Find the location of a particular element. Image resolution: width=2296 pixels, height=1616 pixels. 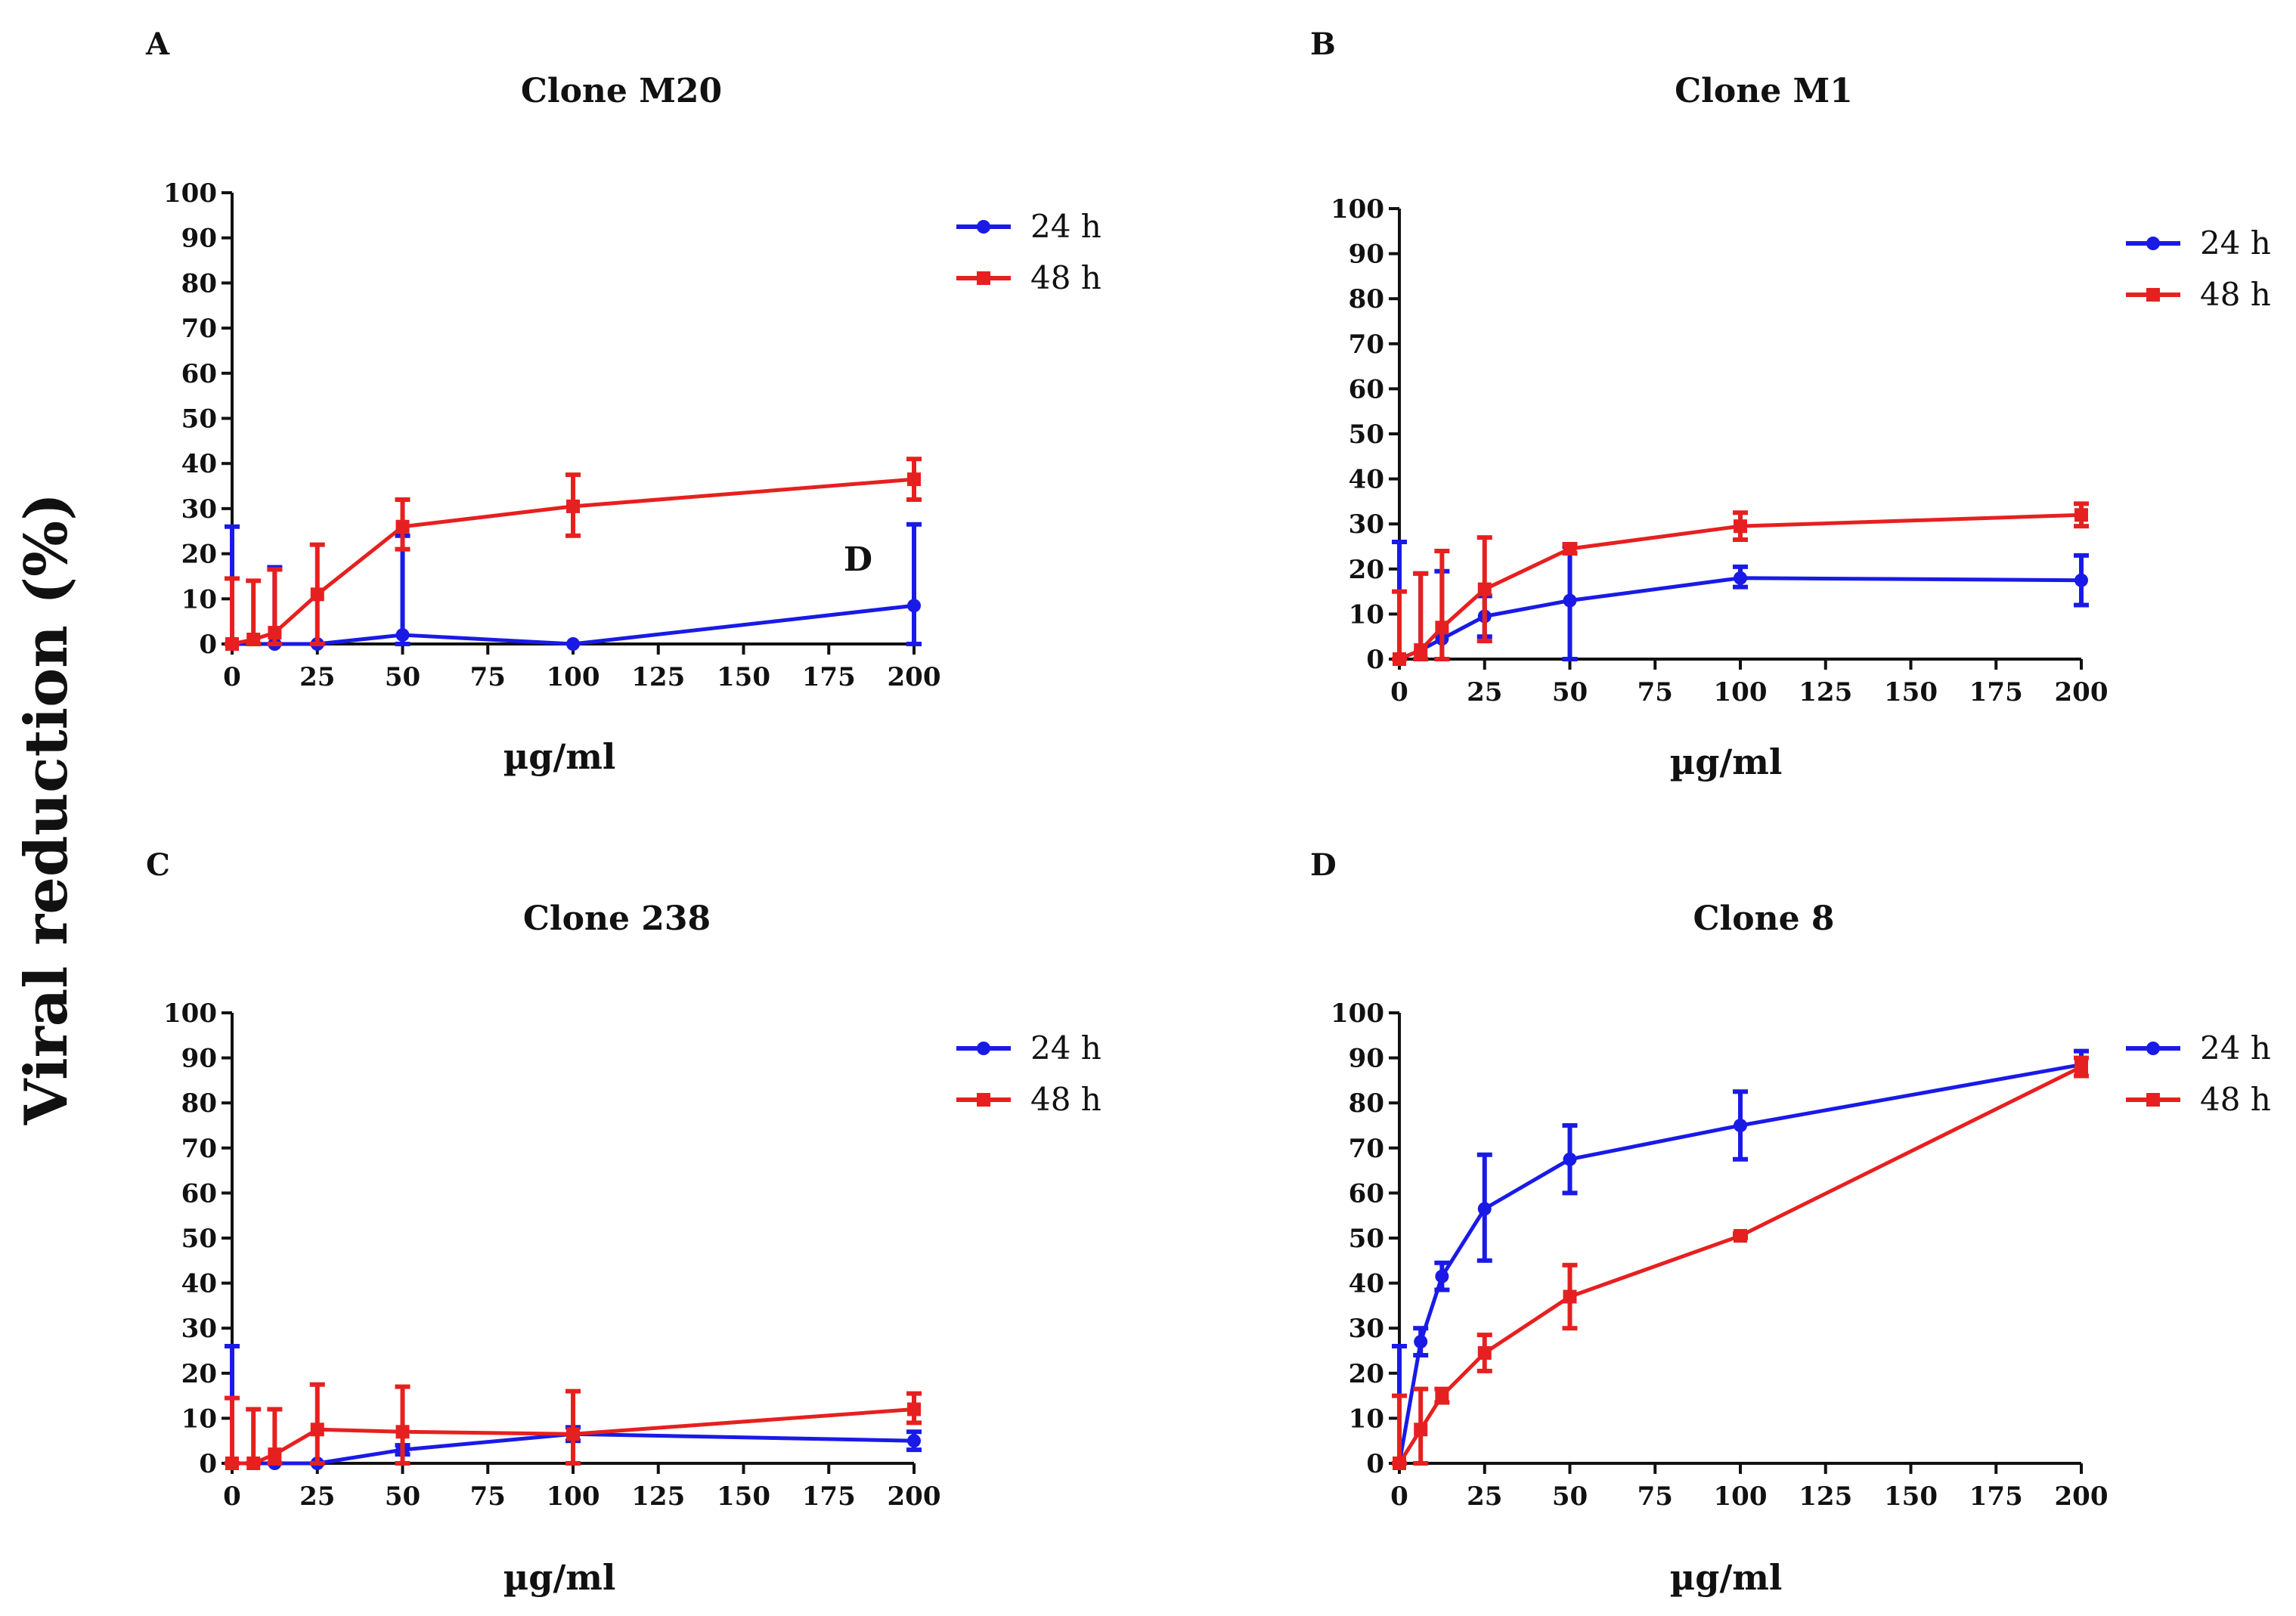

series-48h is located at coordinates (573, 1426).